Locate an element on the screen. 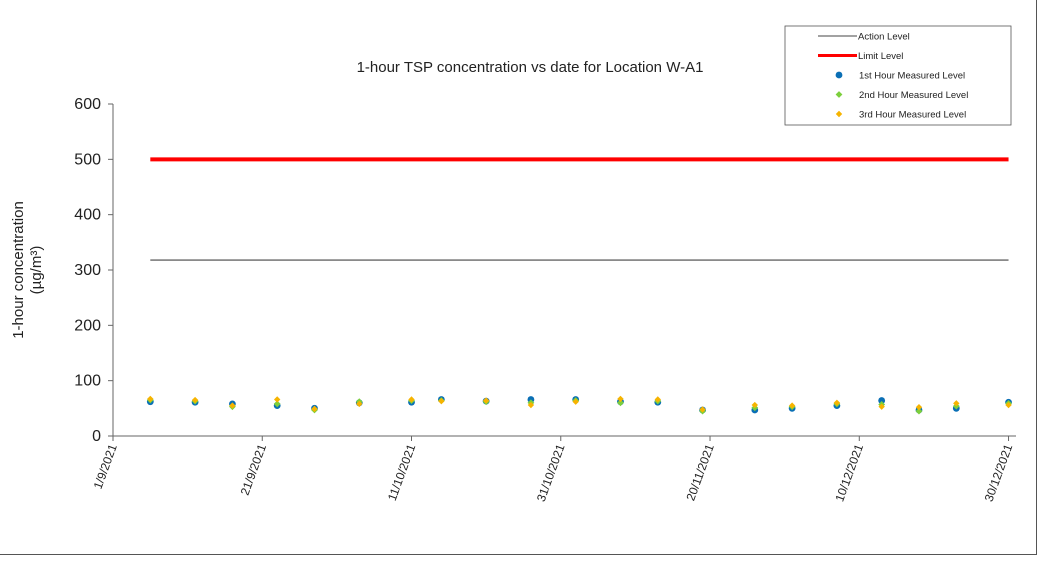  y-axis-label-group: 1-hour concentration (µg/m³) is located at coordinates (27, 270).